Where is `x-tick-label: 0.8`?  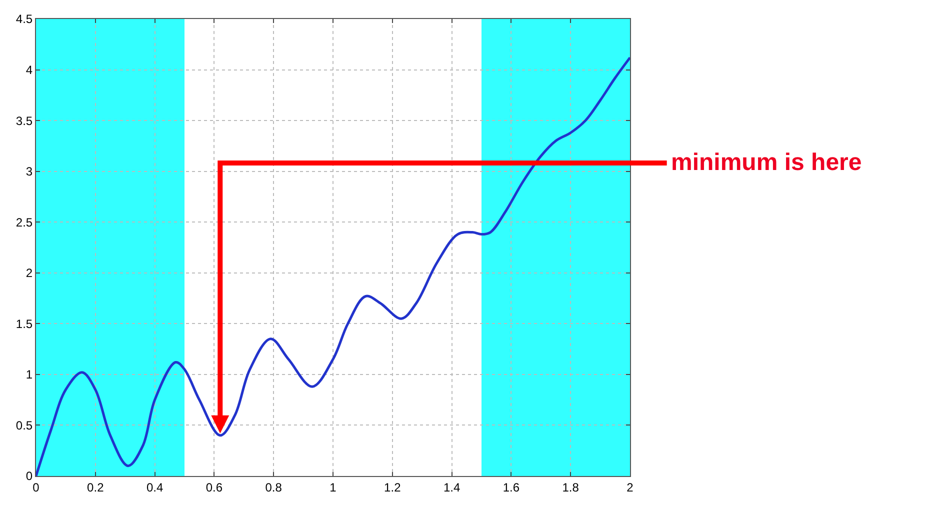 x-tick-label: 0.8 is located at coordinates (273, 487).